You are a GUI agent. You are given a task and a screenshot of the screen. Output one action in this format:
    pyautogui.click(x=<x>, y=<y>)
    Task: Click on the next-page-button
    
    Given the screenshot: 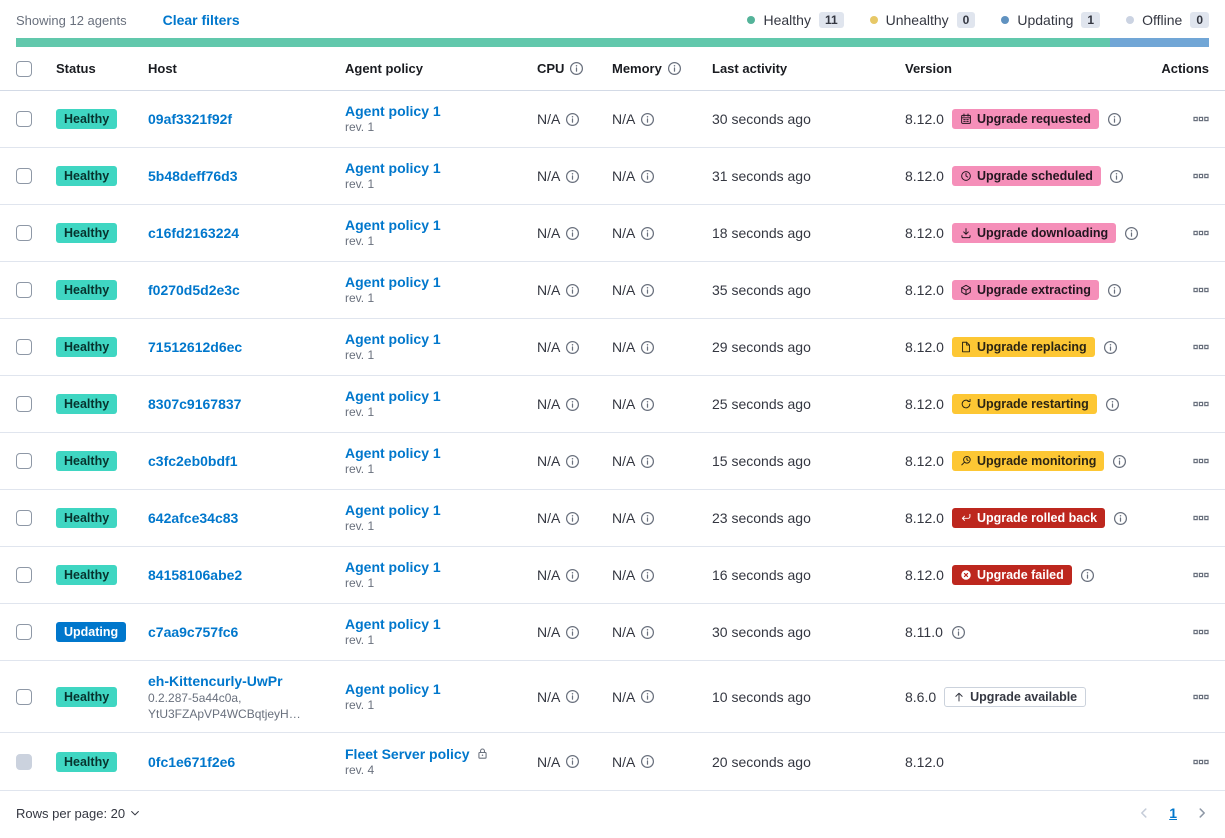 What is the action you would take?
    pyautogui.click(x=1202, y=813)
    